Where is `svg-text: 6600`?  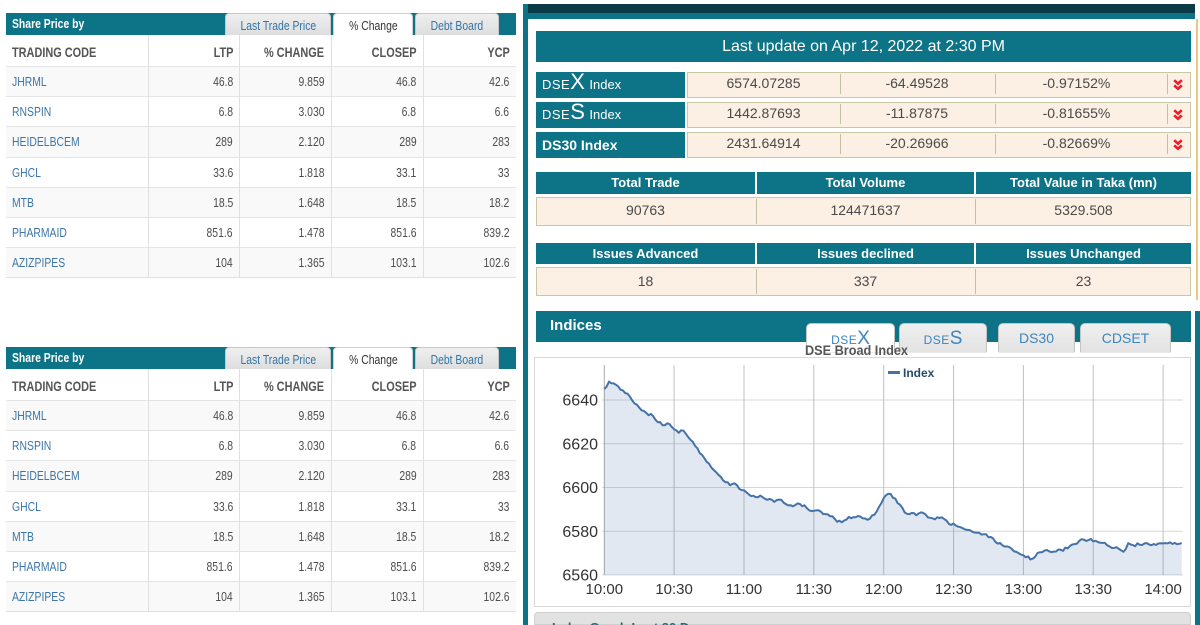 svg-text: 6600 is located at coordinates (580, 488).